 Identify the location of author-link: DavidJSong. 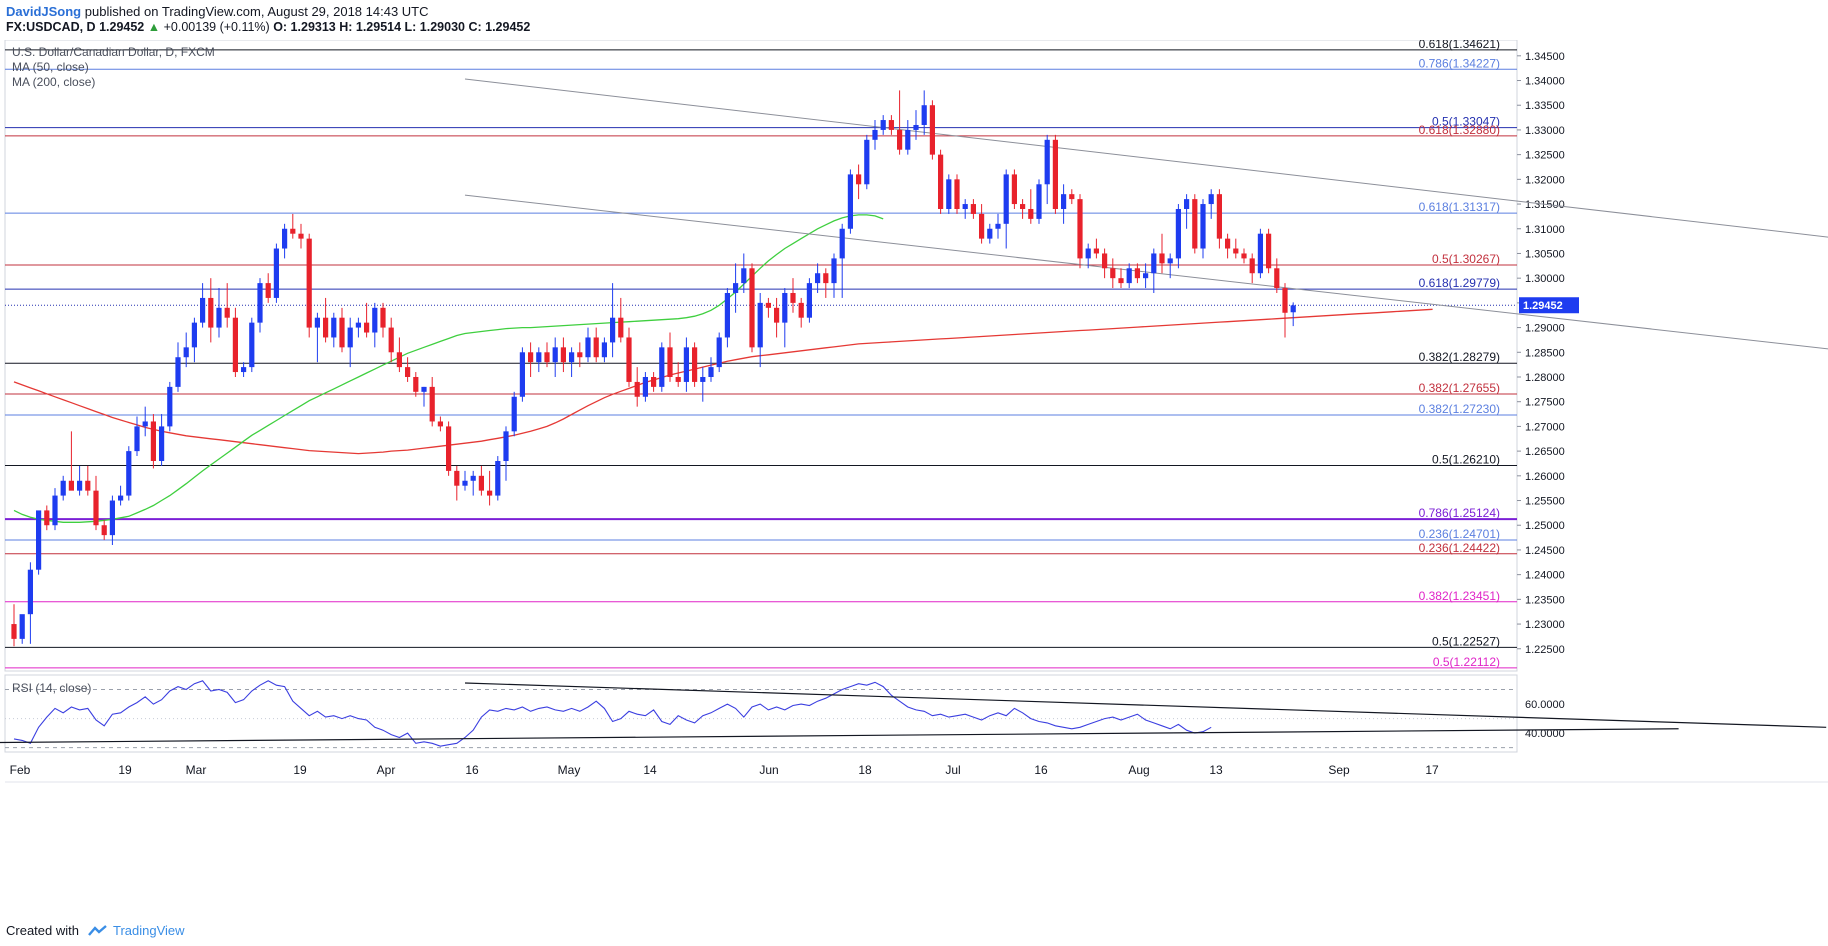
(44, 11).